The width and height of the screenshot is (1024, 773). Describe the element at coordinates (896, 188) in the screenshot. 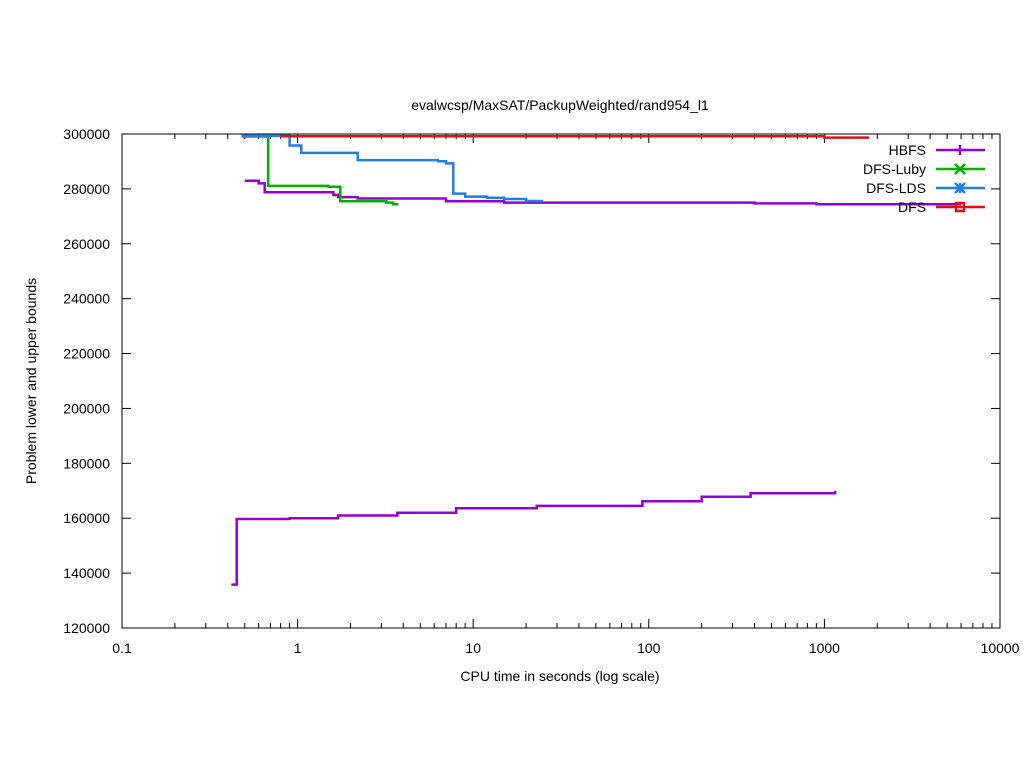

I see `legend-label: DFS-LDS` at that location.